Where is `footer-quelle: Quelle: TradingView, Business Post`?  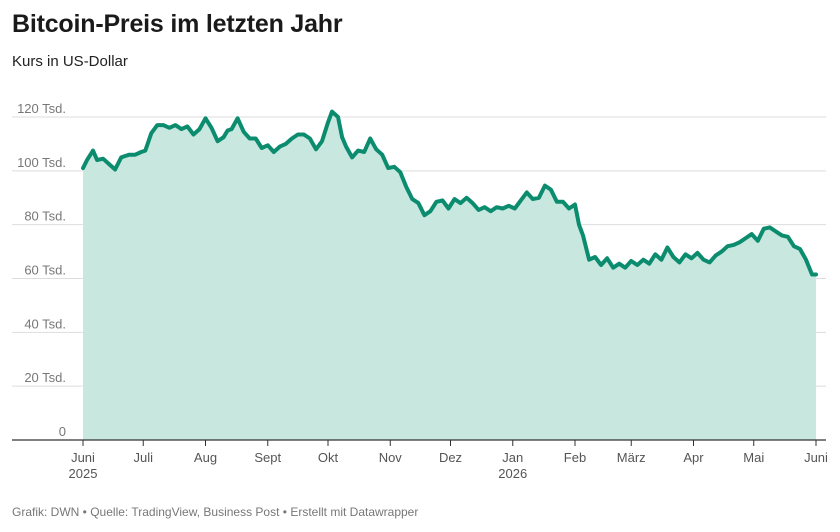 footer-quelle: Quelle: TradingView, Business Post is located at coordinates (185, 512).